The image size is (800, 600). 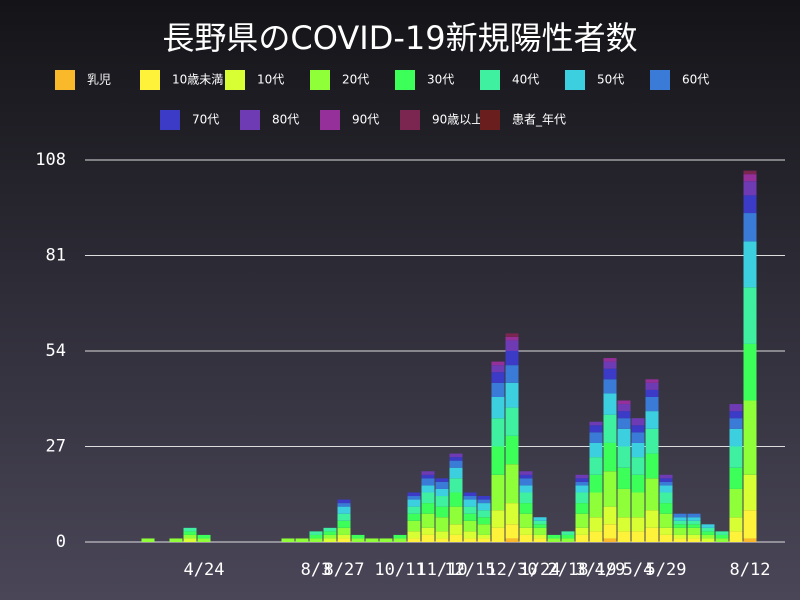 What do you see at coordinates (610, 80) in the screenshot?
I see `legend-label: 50代` at bounding box center [610, 80].